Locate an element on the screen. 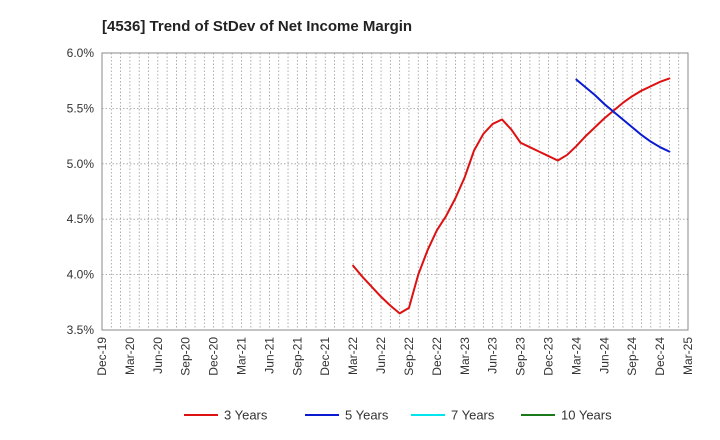  y-tick-label: 3.5% is located at coordinates (81, 330).